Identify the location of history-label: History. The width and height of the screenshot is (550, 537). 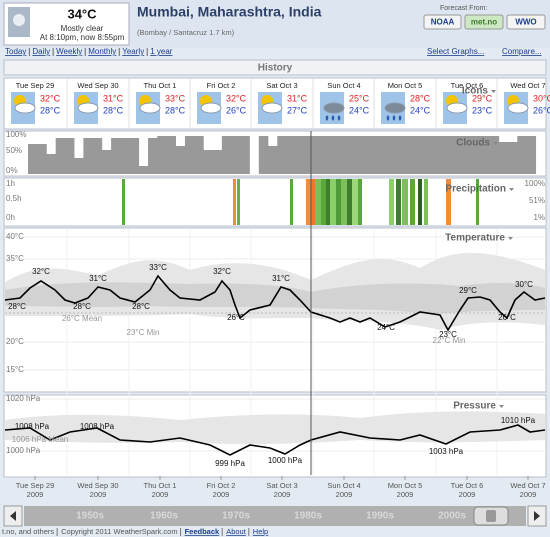
(275, 68).